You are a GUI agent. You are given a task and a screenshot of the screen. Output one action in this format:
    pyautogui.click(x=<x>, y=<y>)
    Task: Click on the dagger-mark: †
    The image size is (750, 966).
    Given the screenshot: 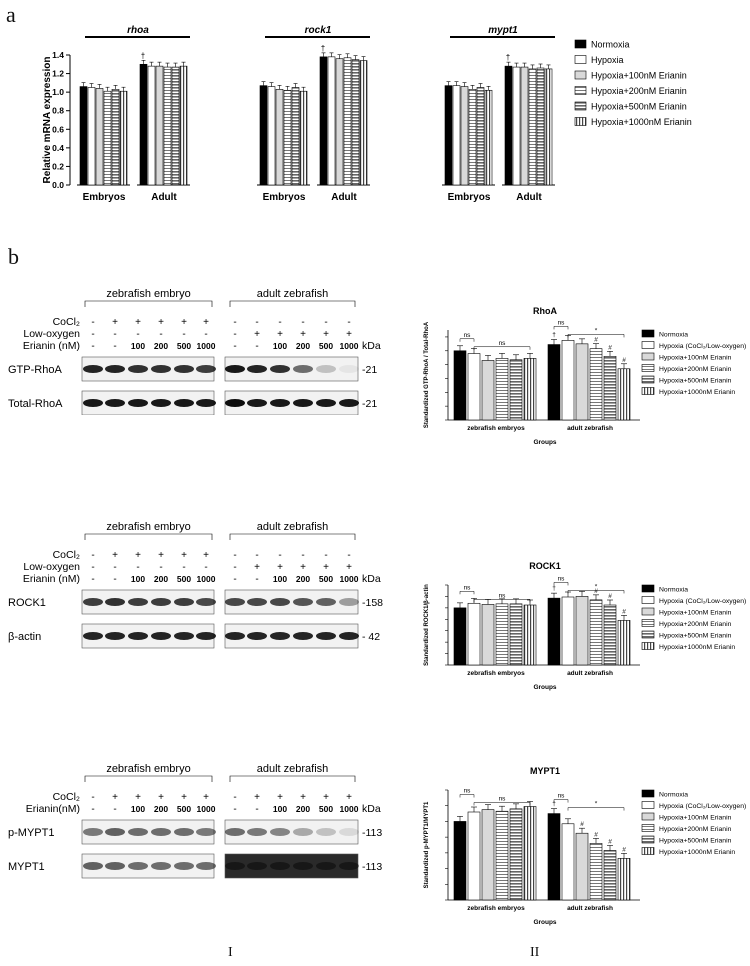 What is the action you would take?
    pyautogui.click(x=554, y=588)
    